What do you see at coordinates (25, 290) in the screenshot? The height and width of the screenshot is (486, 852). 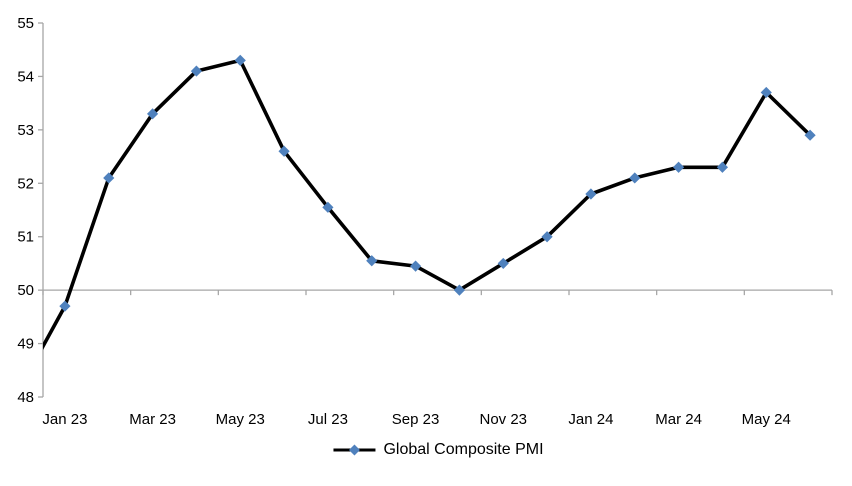 I see `y-tick-label: 50` at bounding box center [25, 290].